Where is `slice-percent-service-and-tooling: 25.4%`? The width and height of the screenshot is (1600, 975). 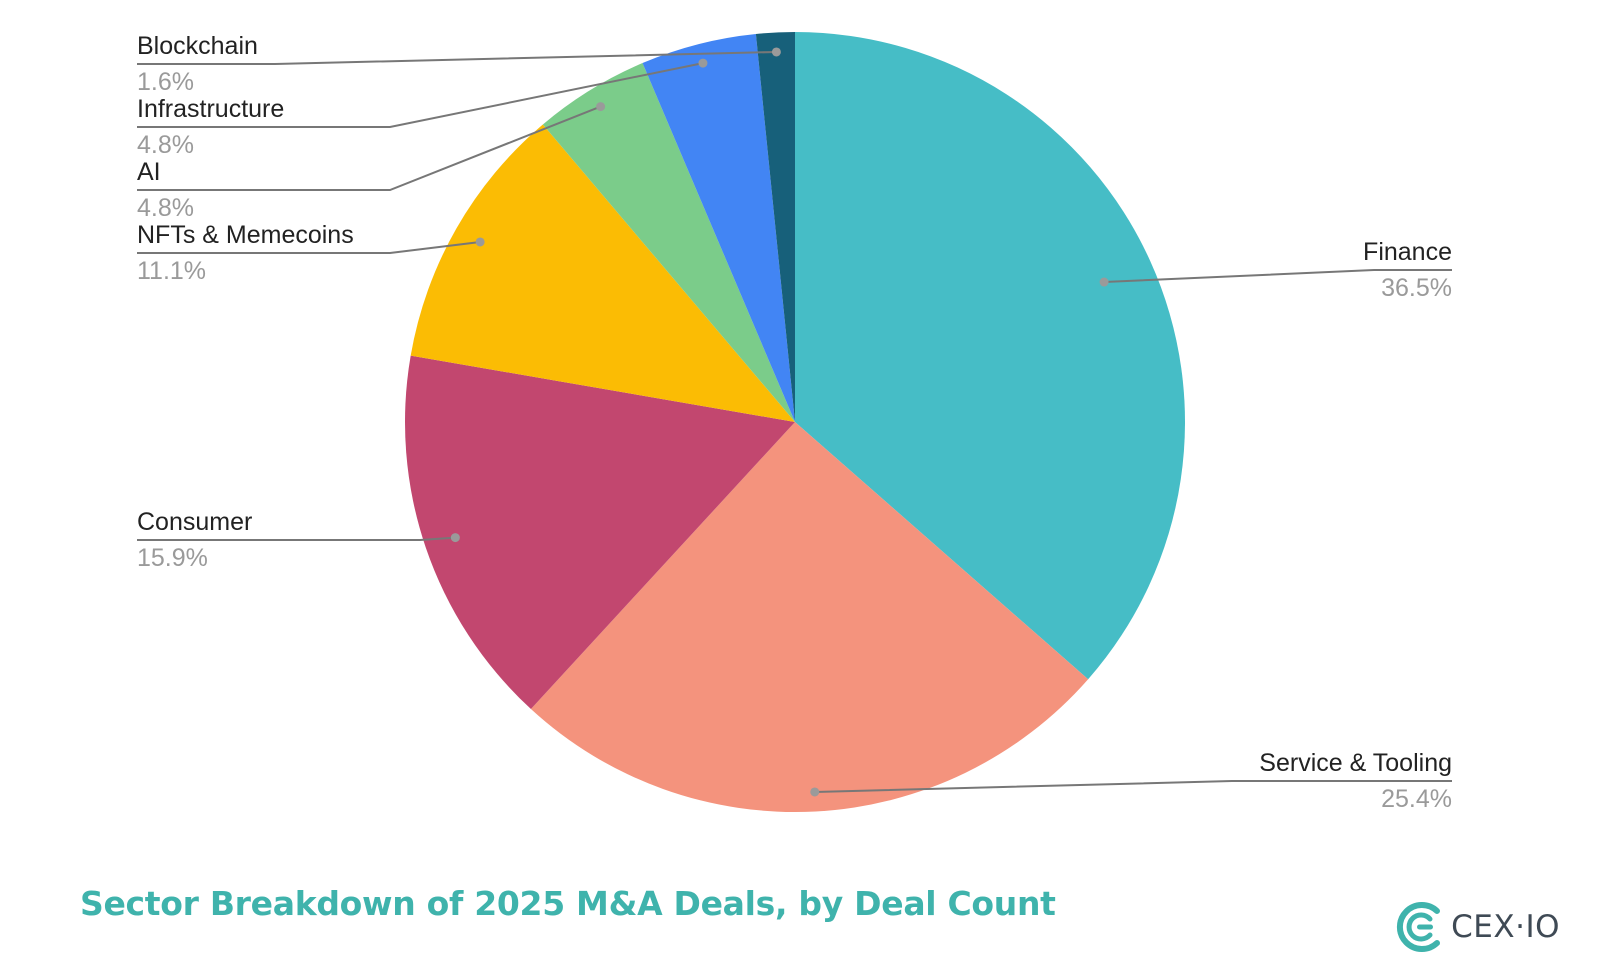
slice-percent-service-and-tooling: 25.4% is located at coordinates (1416, 799).